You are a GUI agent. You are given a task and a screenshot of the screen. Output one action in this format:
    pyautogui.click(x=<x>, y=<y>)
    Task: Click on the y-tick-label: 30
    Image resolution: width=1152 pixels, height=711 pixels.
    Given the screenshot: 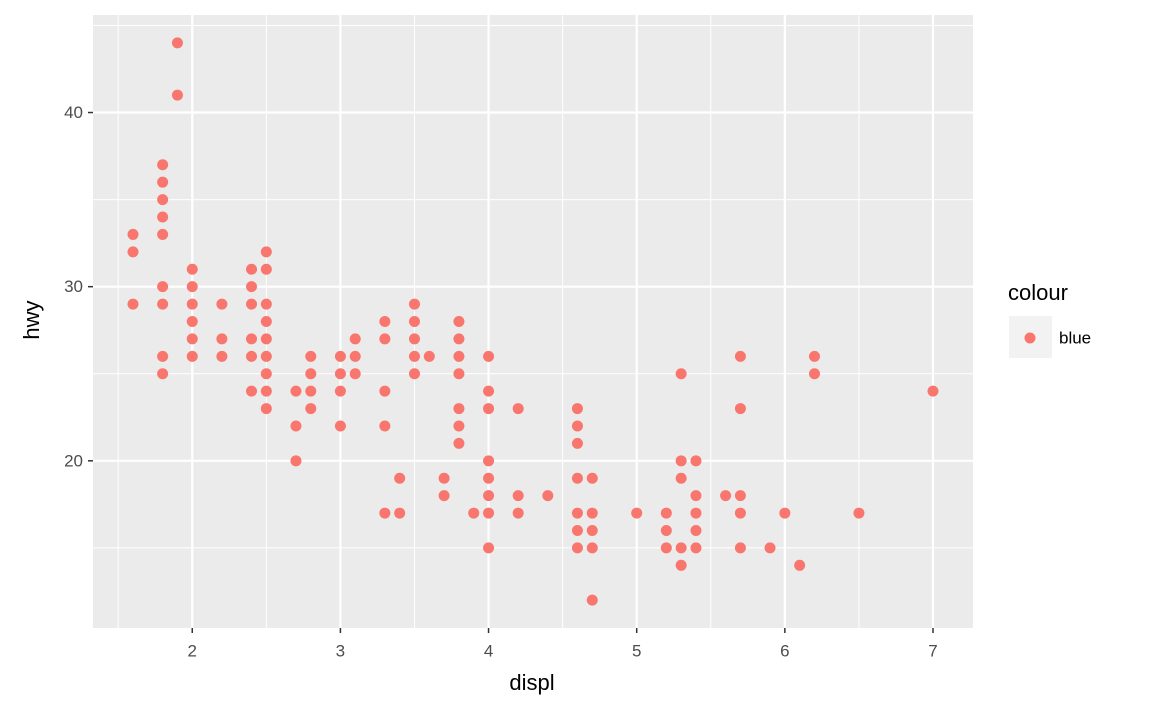 What is the action you would take?
    pyautogui.click(x=73, y=286)
    